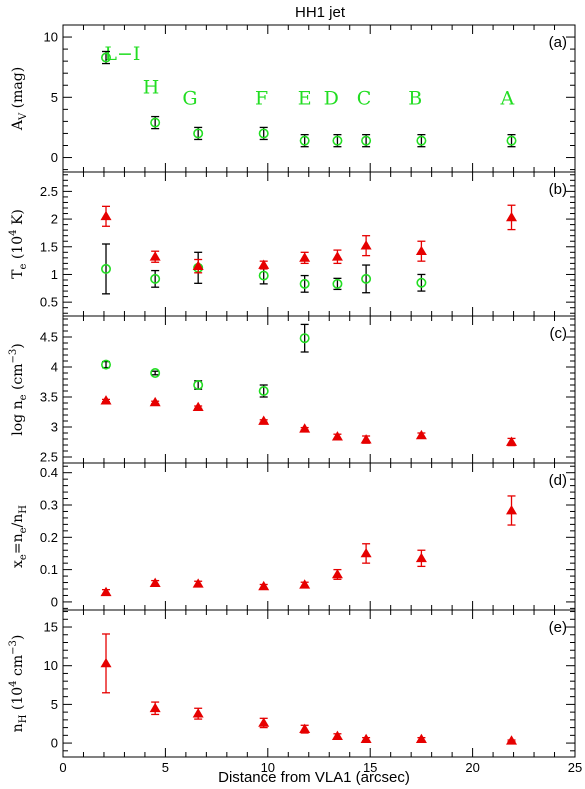  I want to click on knot-label: L−I, so click(122, 54).